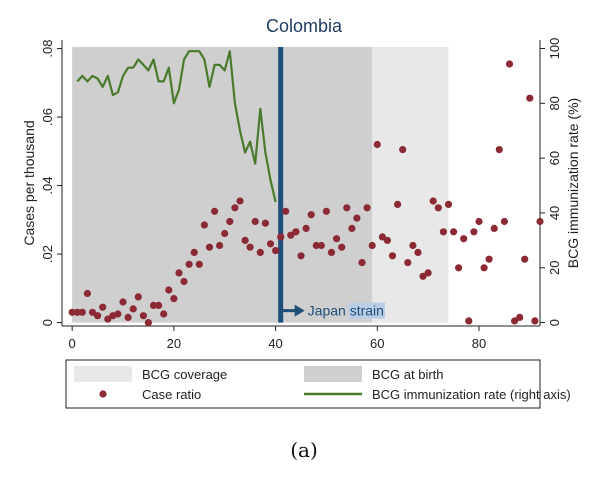 This screenshot has width=608, height=478. Describe the element at coordinates (471, 394) in the screenshot. I see `legend-label: BCG immunization rate (right axis)` at that location.